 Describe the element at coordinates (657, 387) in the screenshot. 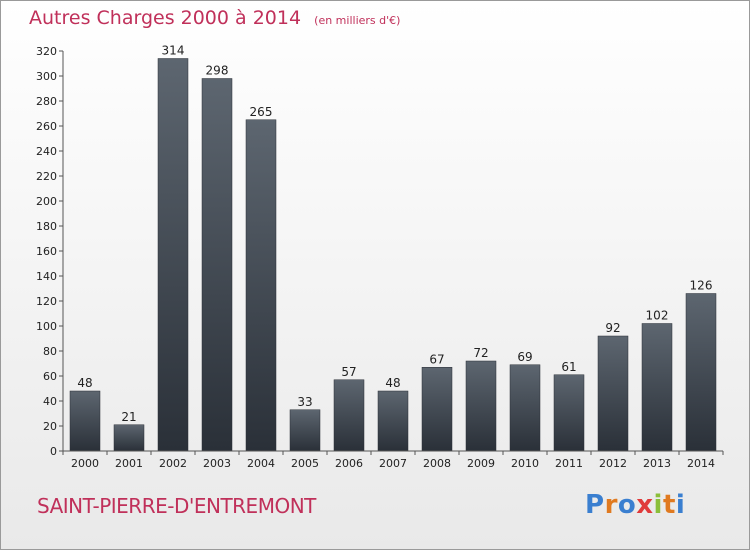

I see `bar-2013` at that location.